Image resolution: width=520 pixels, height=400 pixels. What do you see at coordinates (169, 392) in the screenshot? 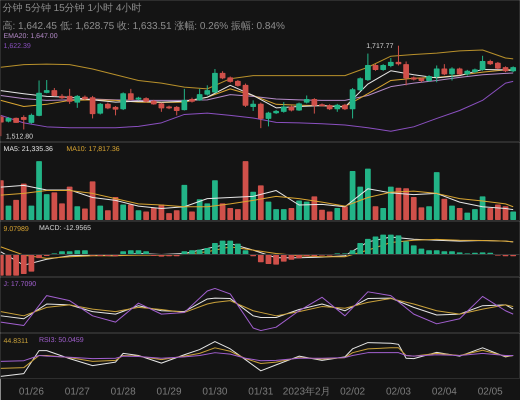
I see `x-tick-label: 01/29` at bounding box center [169, 392].